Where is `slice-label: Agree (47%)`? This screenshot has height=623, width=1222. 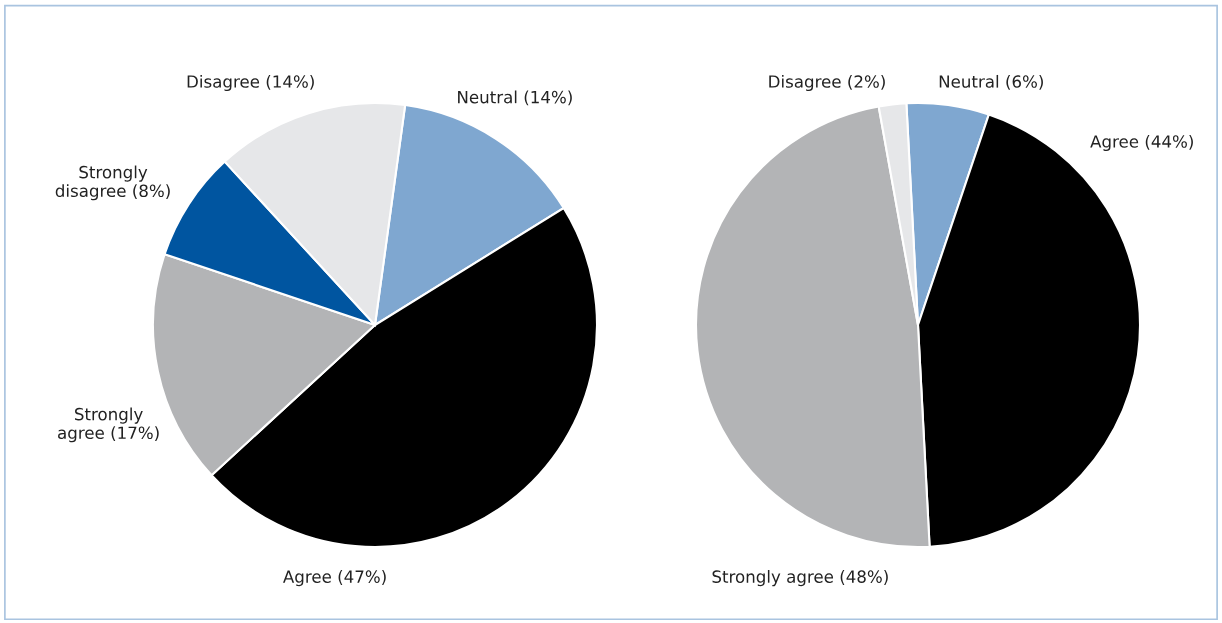 slice-label: Agree (47%) is located at coordinates (334, 578).